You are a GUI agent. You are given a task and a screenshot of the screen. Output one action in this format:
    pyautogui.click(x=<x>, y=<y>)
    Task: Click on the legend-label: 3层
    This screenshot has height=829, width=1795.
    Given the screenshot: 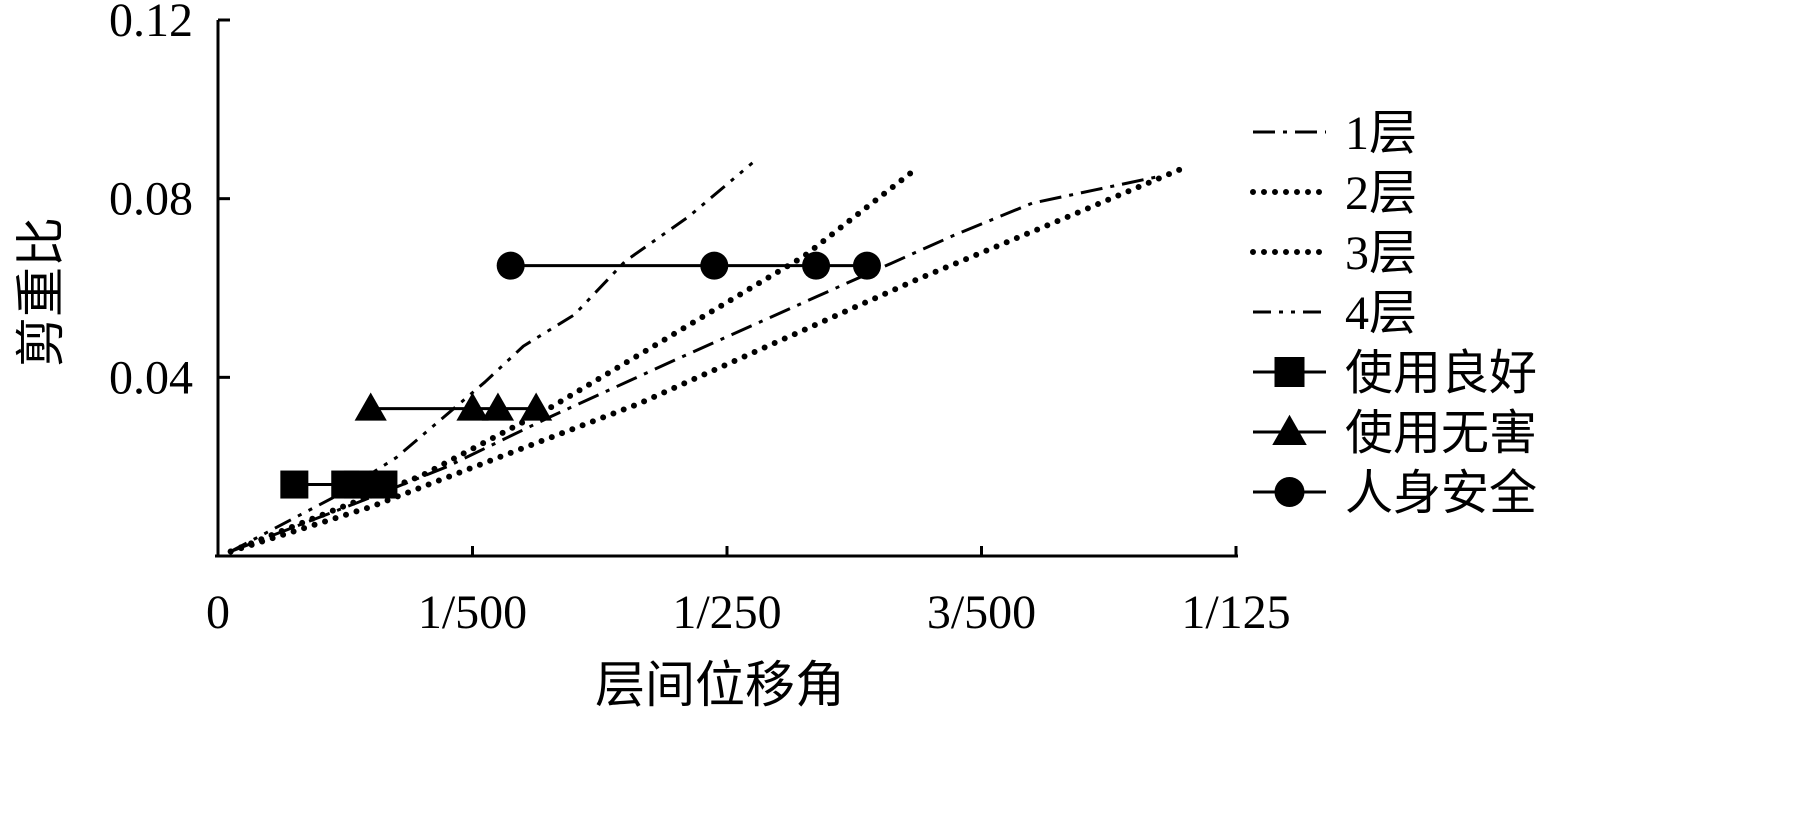 What is the action you would take?
    pyautogui.click(x=1381, y=253)
    